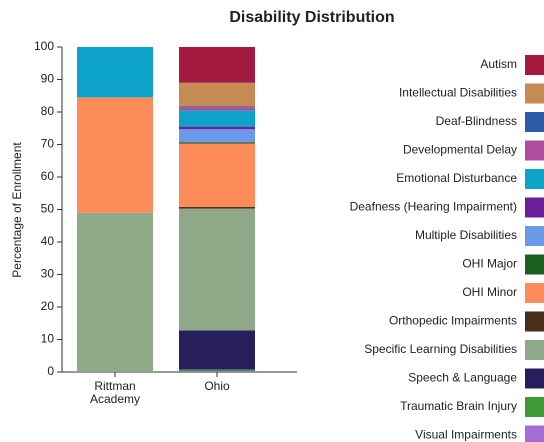 This screenshot has width=544, height=442. I want to click on legend-label: Deafness (Hearing Impairment), so click(433, 207).